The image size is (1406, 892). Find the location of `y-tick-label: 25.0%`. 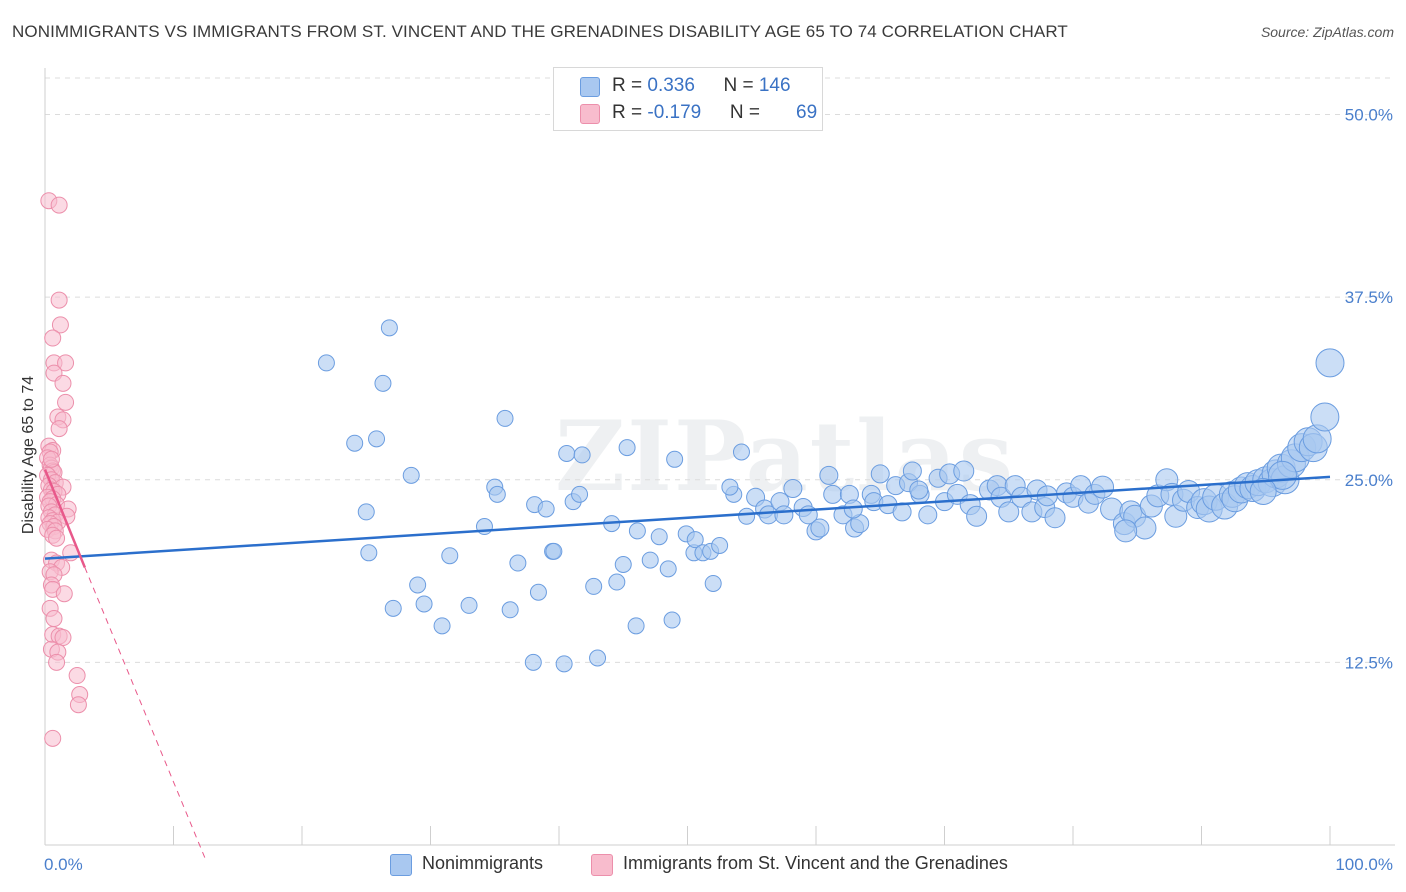

y-tick-label: 25.0% is located at coordinates (1369, 480).